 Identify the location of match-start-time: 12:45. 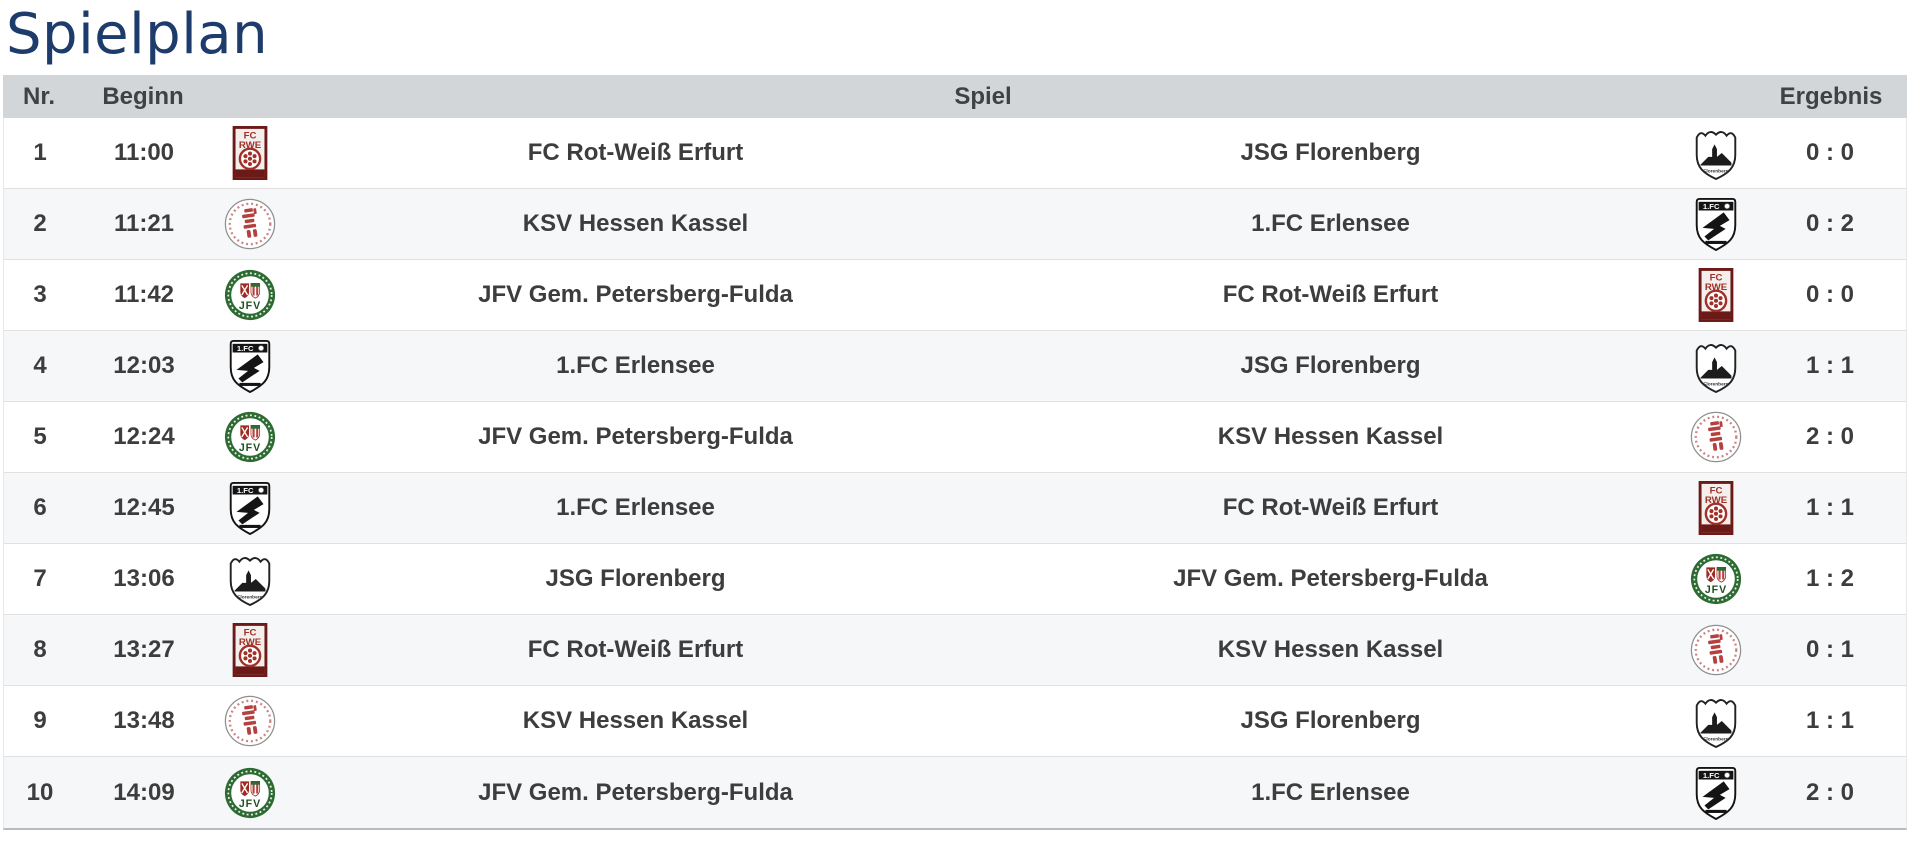
(144, 507).